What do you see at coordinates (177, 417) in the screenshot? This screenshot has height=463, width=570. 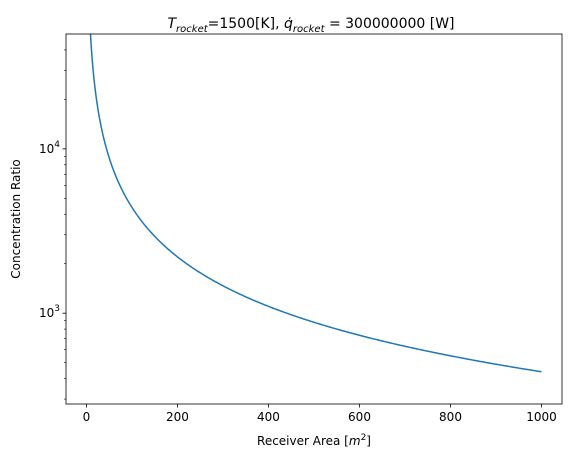 I see `x-tick-label: 200` at bounding box center [177, 417].